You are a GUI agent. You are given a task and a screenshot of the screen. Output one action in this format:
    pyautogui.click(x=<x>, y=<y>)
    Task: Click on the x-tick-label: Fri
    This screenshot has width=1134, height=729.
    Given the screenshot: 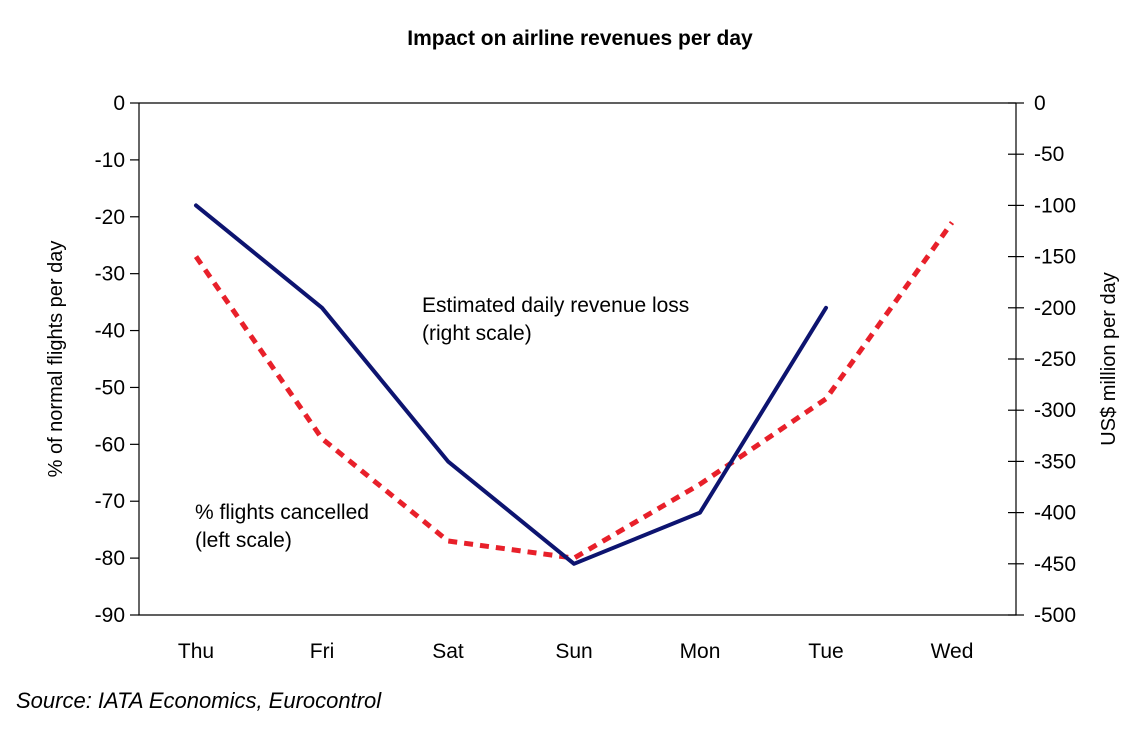 What is the action you would take?
    pyautogui.click(x=322, y=651)
    